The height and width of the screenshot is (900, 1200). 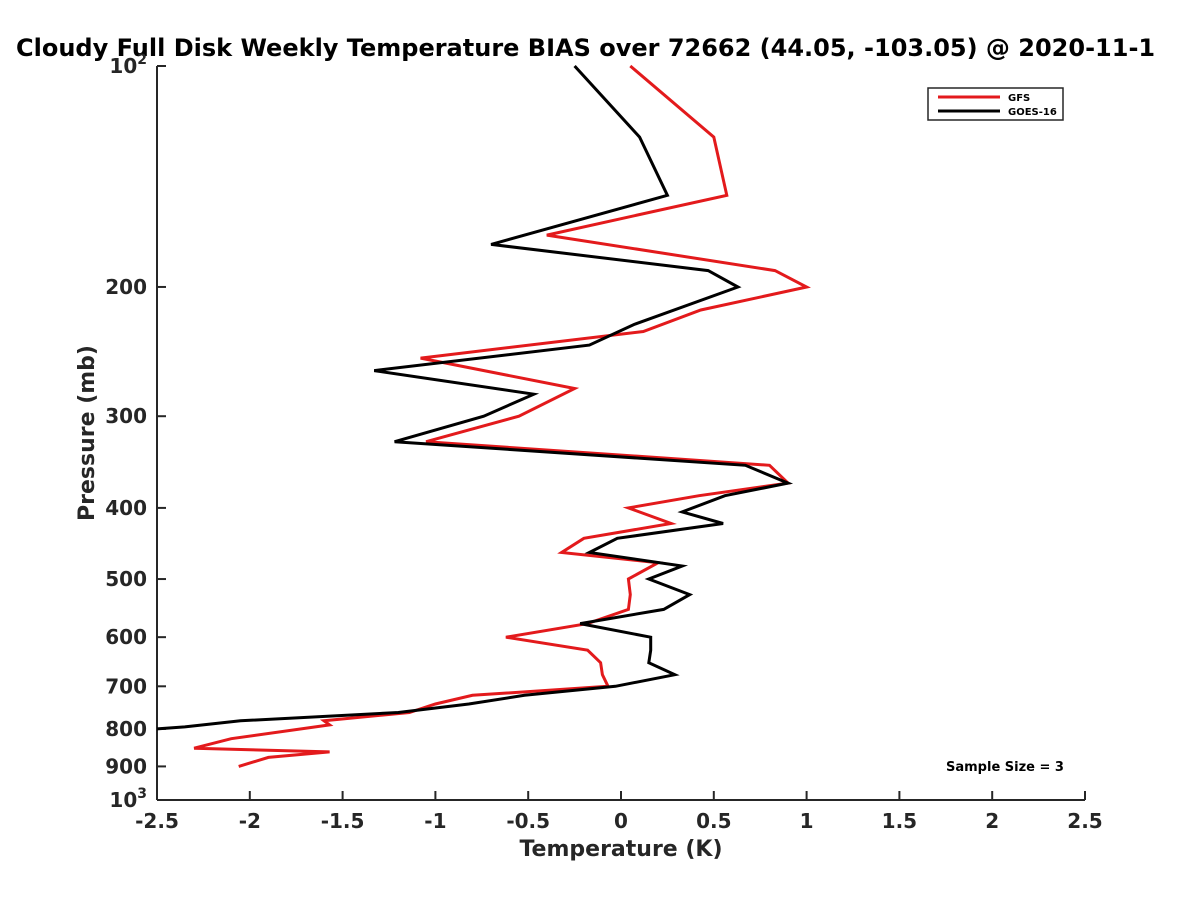 What do you see at coordinates (621, 821) in the screenshot?
I see `x-tick-label: 0` at bounding box center [621, 821].